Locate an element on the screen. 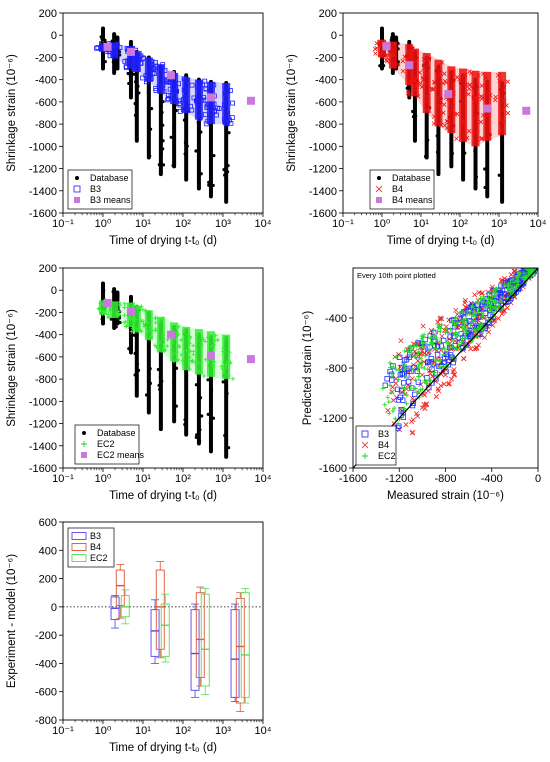 This screenshot has width=550, height=762. y-axis-label: Predicted strain (10⁻⁶) is located at coordinates (308, 368).